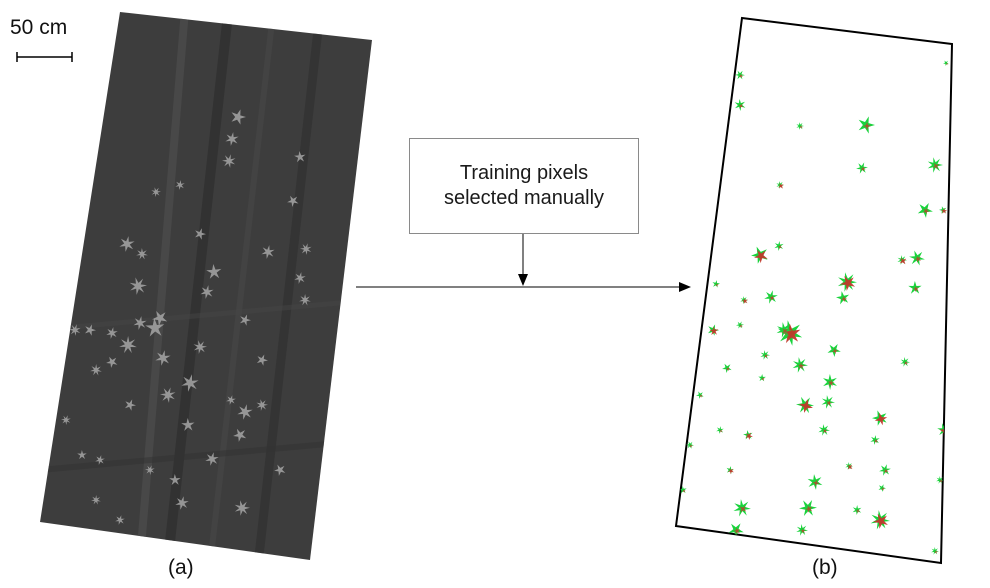 This screenshot has height=588, width=990. Describe the element at coordinates (44, 57) in the screenshot. I see `scale-bar` at that location.